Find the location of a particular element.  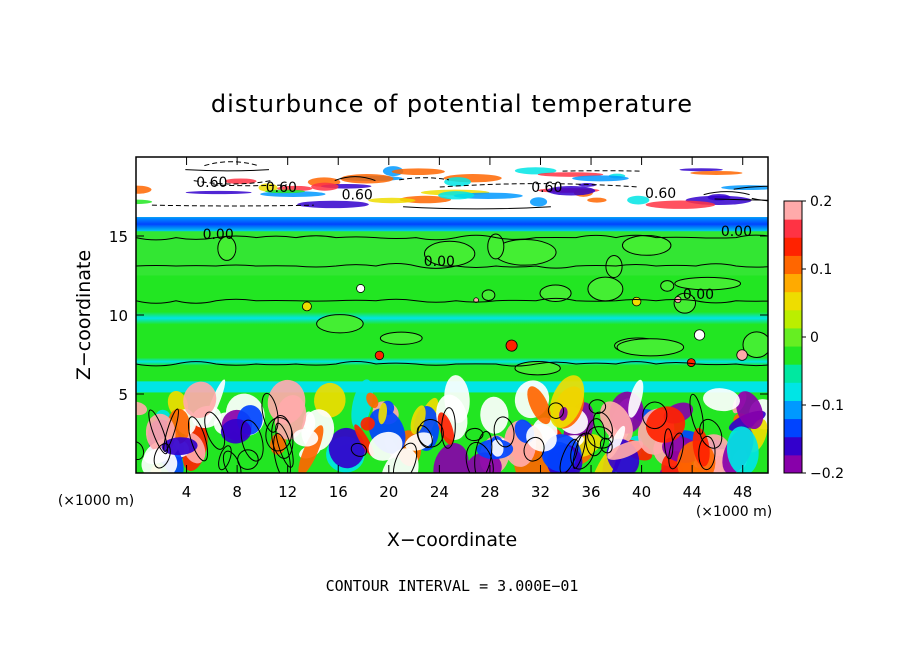

x-axis-label: X−coordinate is located at coordinates (452, 540).